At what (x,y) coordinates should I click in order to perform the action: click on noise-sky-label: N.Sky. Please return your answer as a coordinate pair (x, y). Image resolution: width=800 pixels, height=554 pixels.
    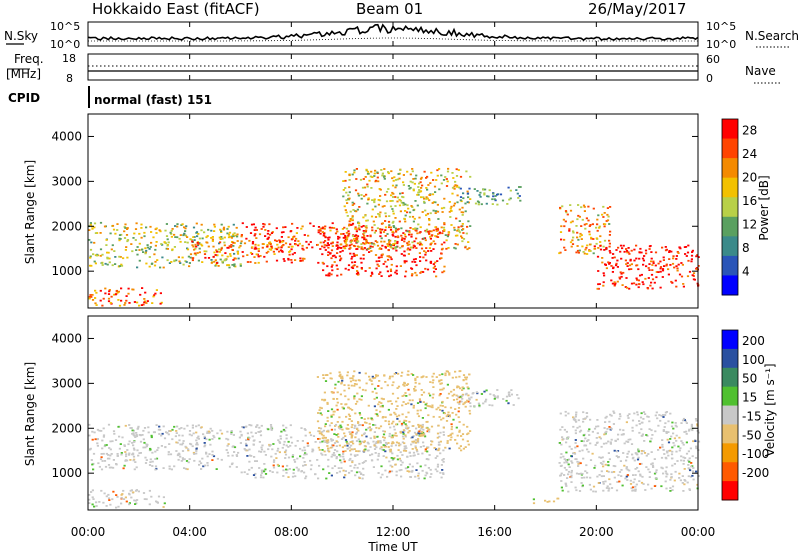
    Looking at the image, I should click on (21, 36).